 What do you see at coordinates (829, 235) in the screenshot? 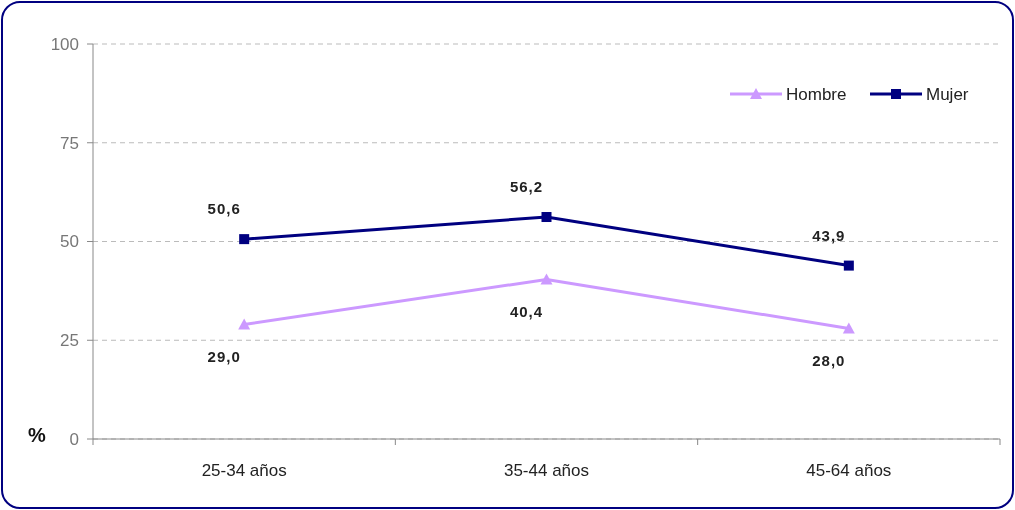
I see `data-label: 43,9` at bounding box center [829, 235].